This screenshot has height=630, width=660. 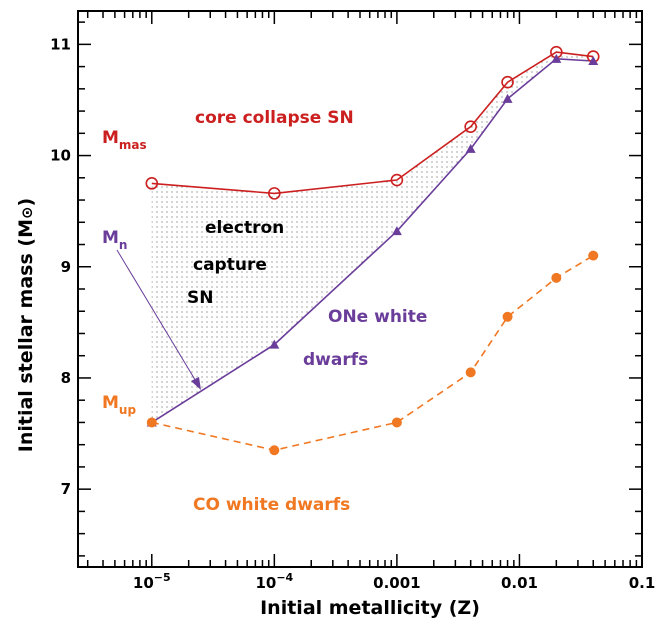 I want to click on y-tick-label-1: 8, so click(x=66, y=378).